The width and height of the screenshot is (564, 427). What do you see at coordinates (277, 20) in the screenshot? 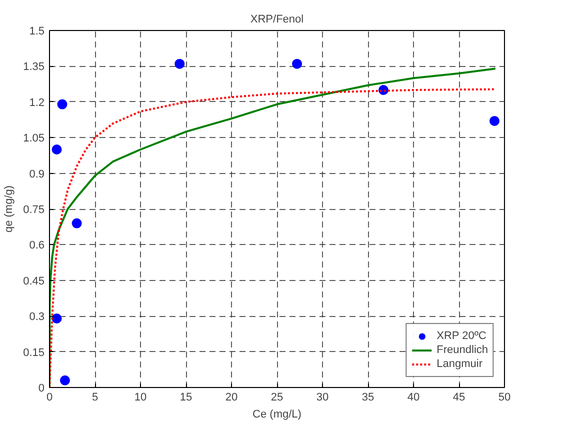
I see `chart-title: XRP/Fenol` at bounding box center [277, 20].